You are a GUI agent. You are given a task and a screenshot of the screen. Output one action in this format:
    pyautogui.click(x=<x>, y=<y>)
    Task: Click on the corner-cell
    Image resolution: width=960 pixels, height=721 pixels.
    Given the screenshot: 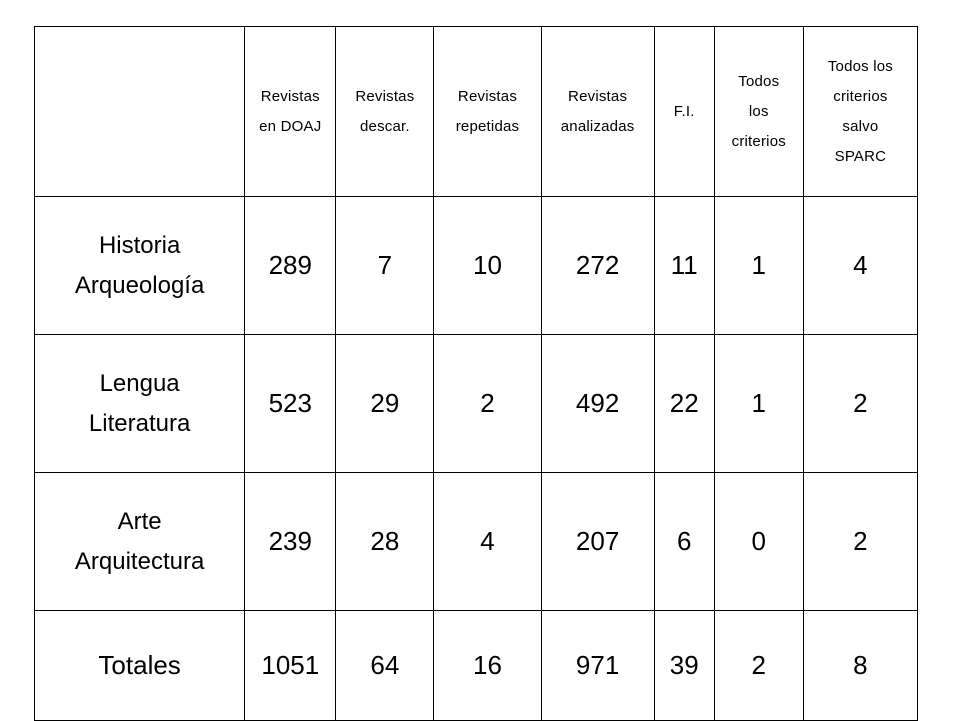 What is the action you would take?
    pyautogui.click(x=139, y=111)
    